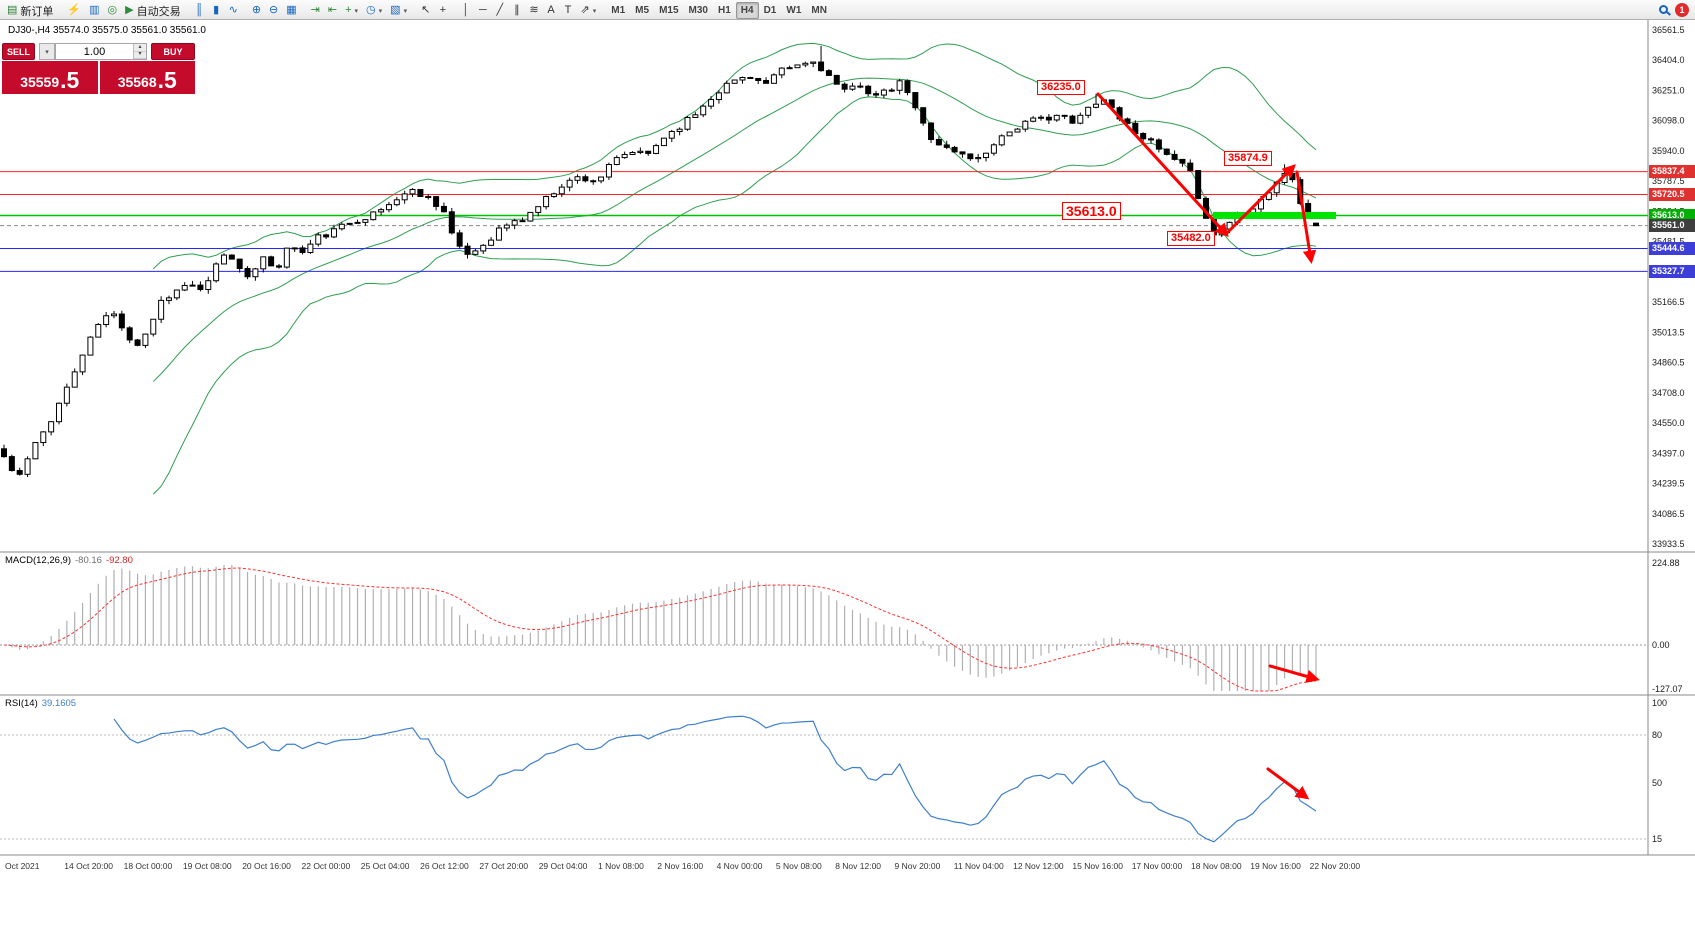  I want to click on svg-text: 35328.5, so click(1668, 272).